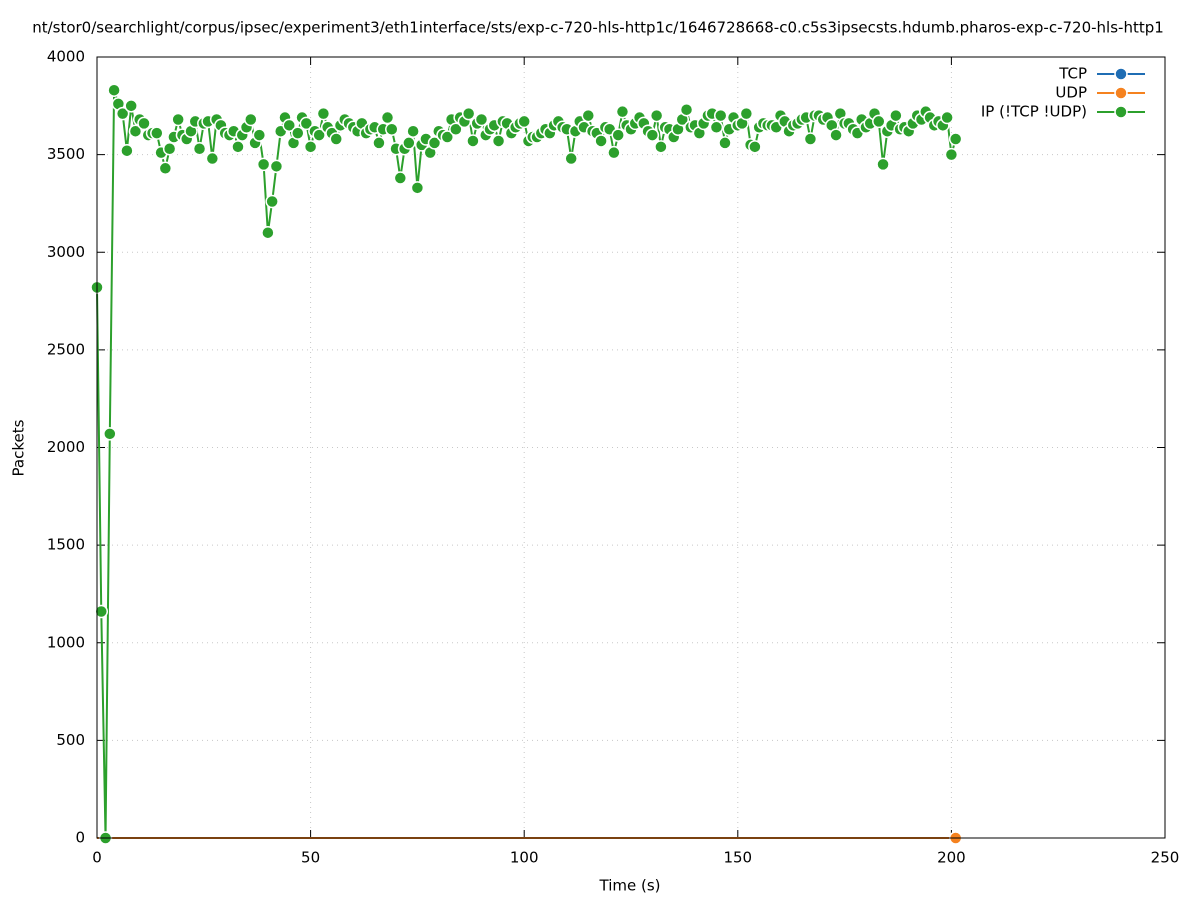  What do you see at coordinates (66, 57) in the screenshot?
I see `y-tick-label: 4000` at bounding box center [66, 57].